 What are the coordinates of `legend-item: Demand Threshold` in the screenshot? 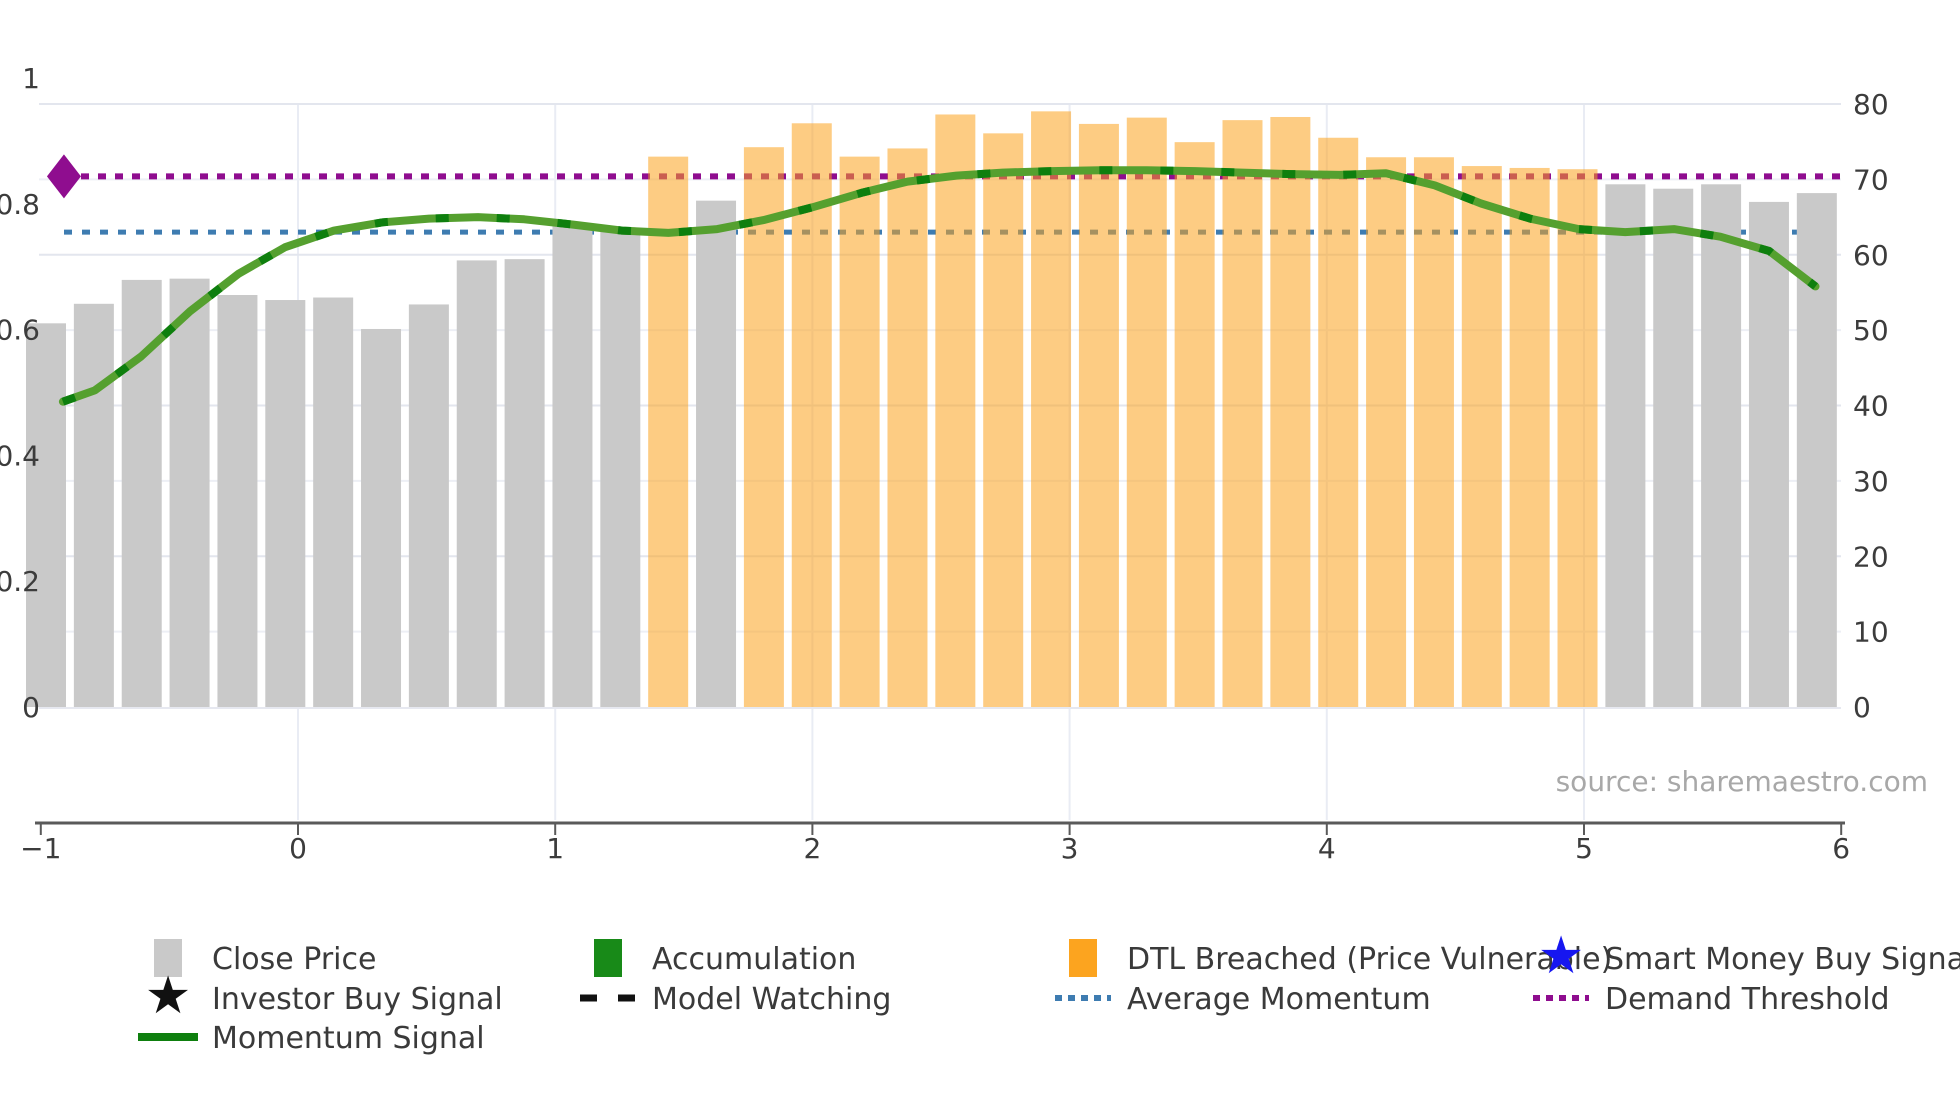 It's located at (1711, 999).